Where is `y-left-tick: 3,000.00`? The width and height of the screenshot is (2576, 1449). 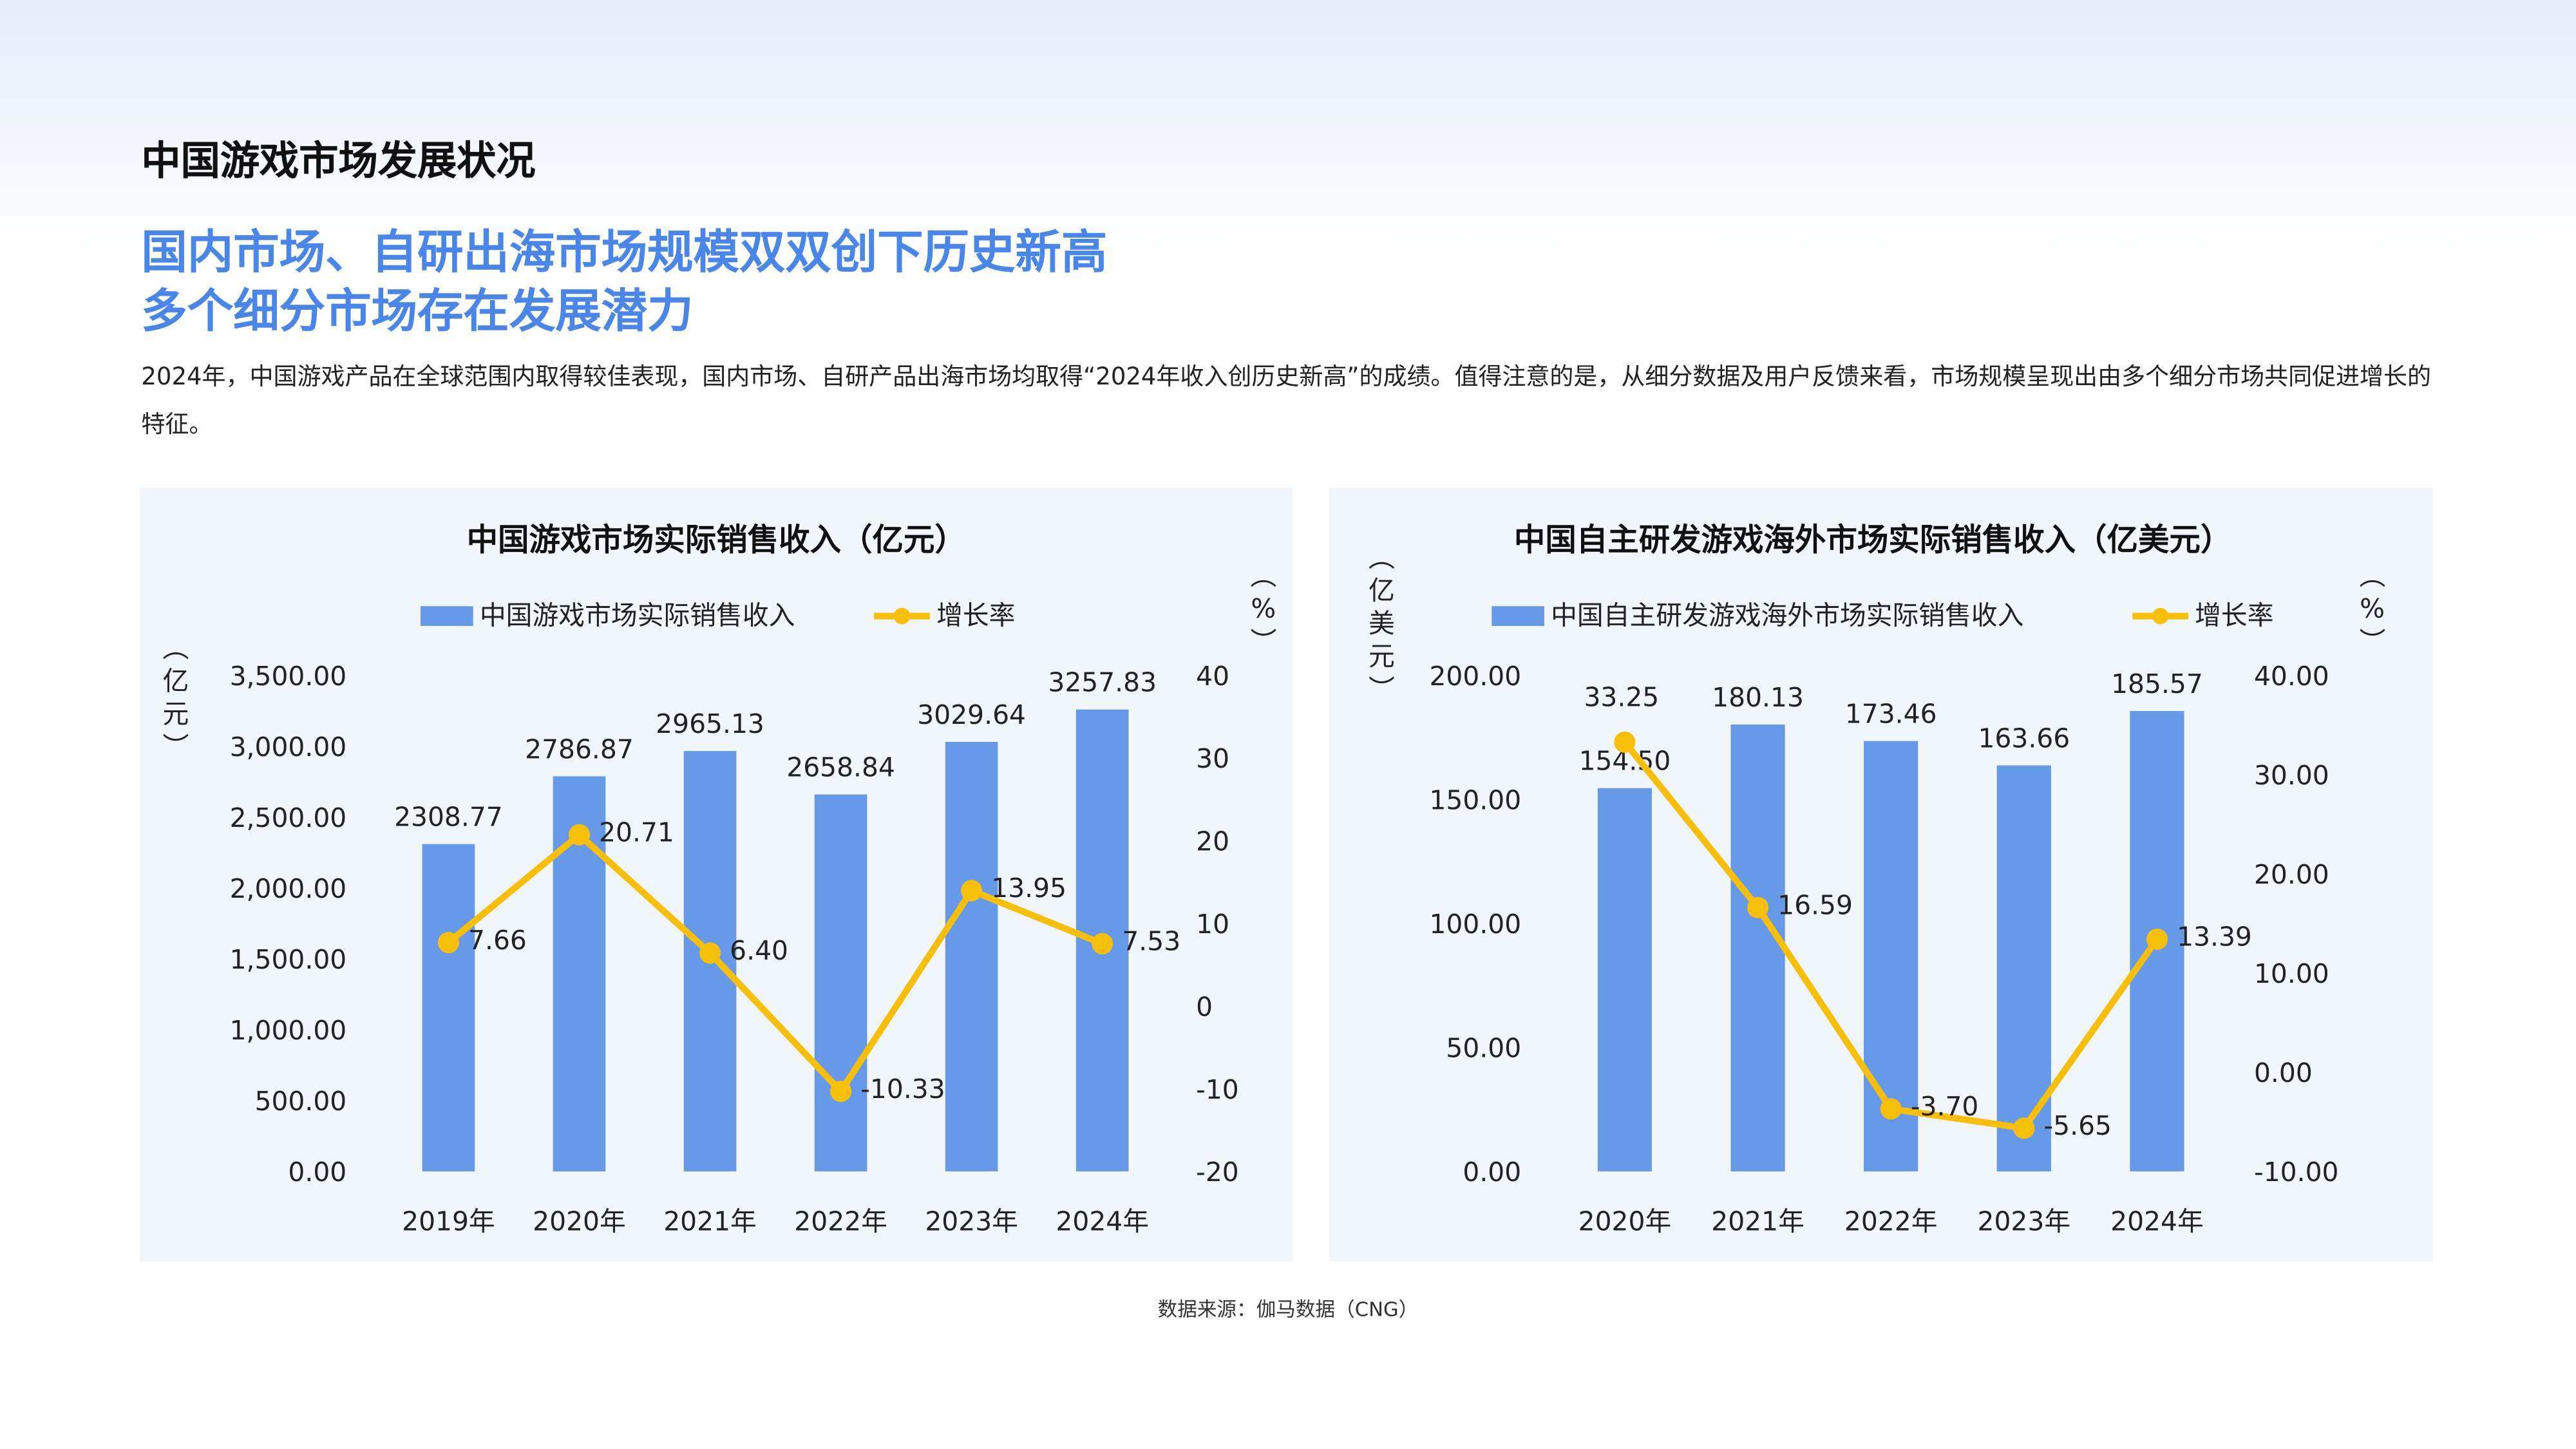 y-left-tick: 3,000.00 is located at coordinates (288, 747).